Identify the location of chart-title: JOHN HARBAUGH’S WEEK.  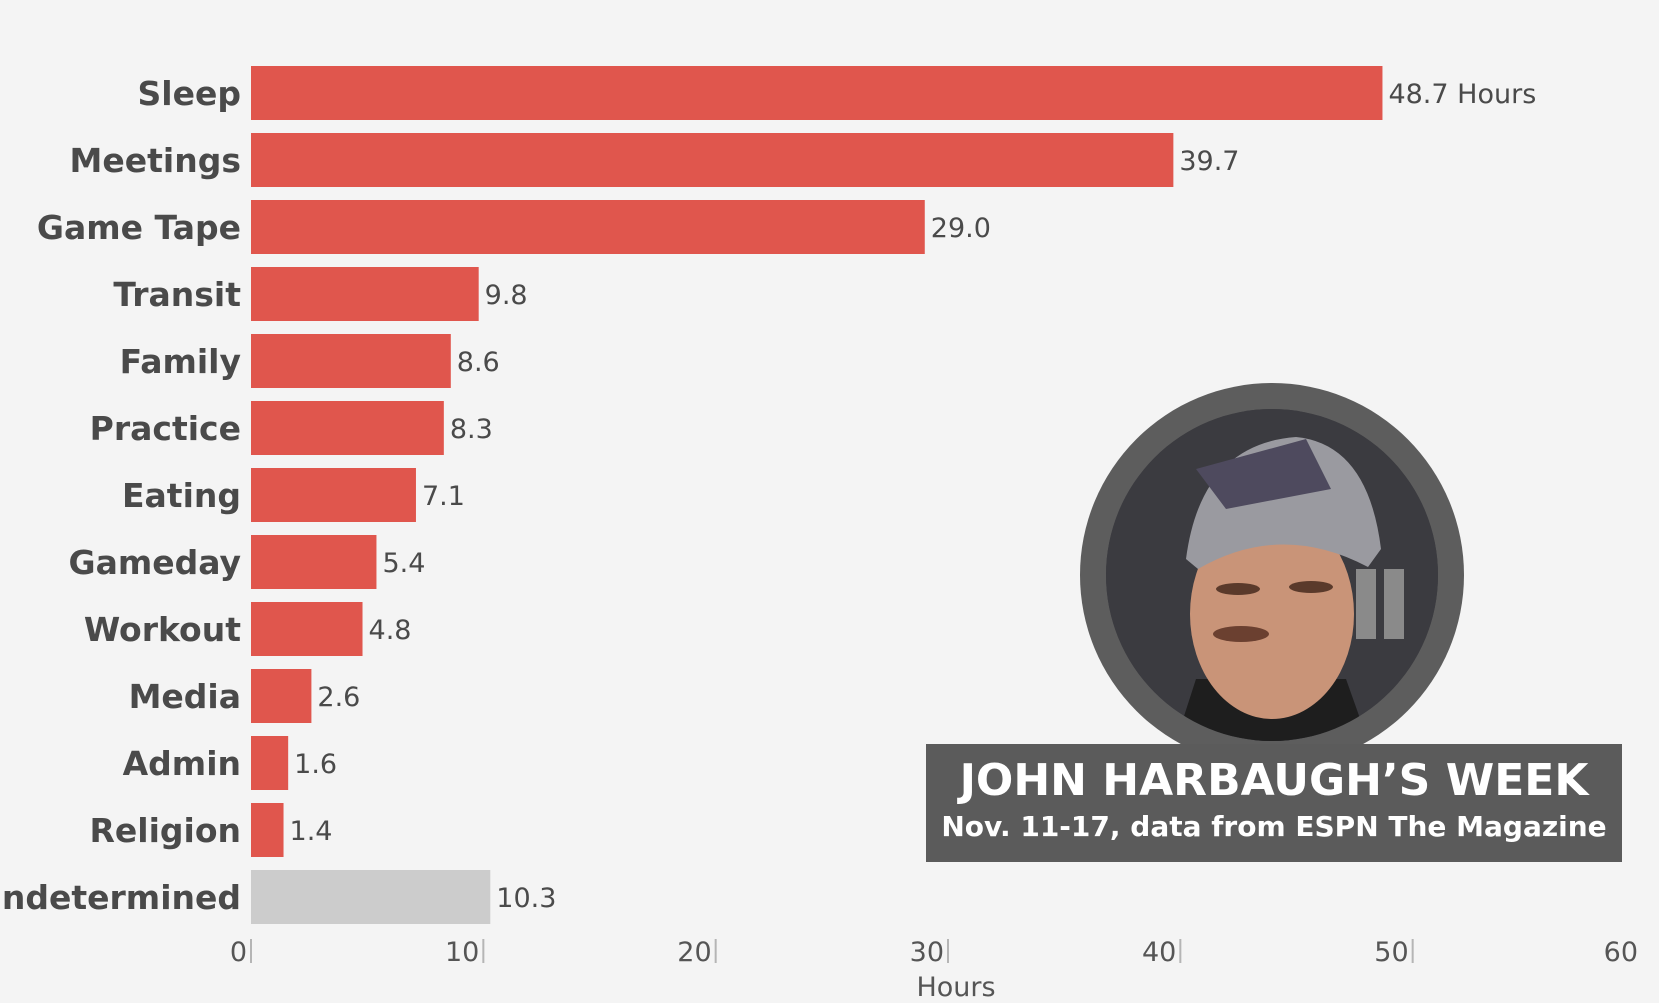
(1274, 780).